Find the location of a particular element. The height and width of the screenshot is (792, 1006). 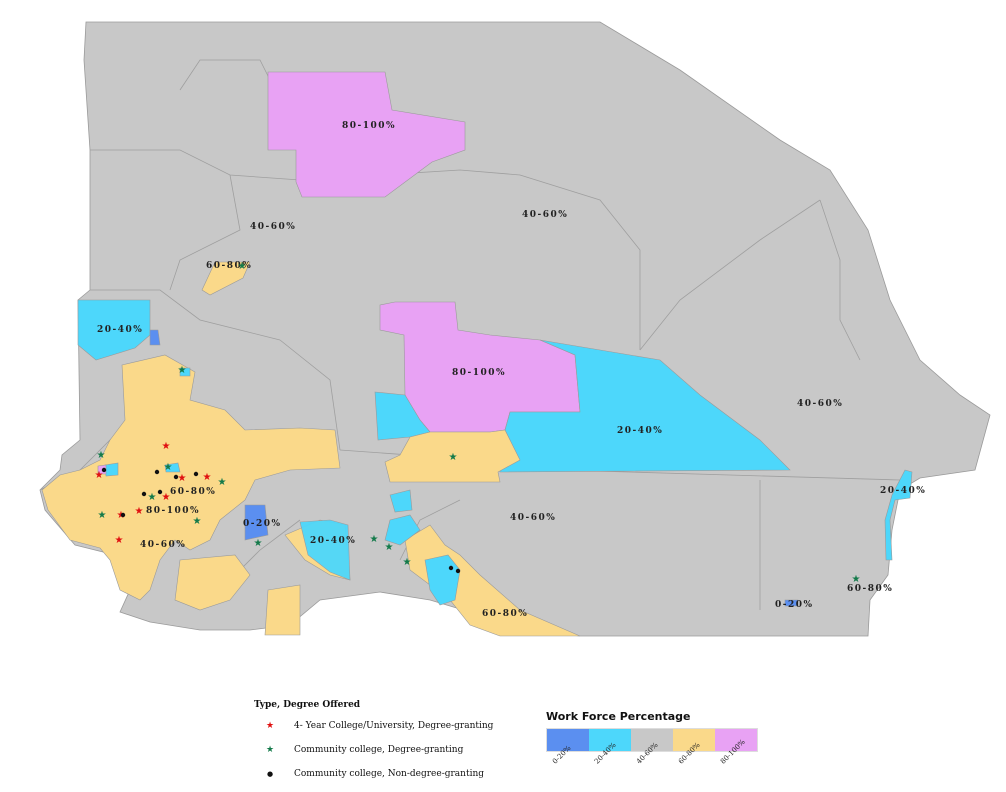

region-urban-20-40-b is located at coordinates (172, 467).